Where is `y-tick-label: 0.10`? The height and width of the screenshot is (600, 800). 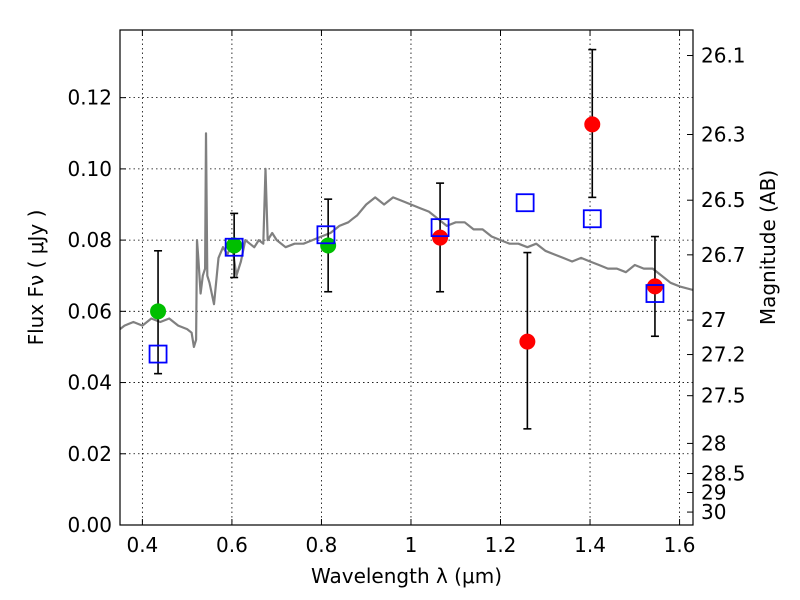
y-tick-label: 0.10 is located at coordinates (89, 169).